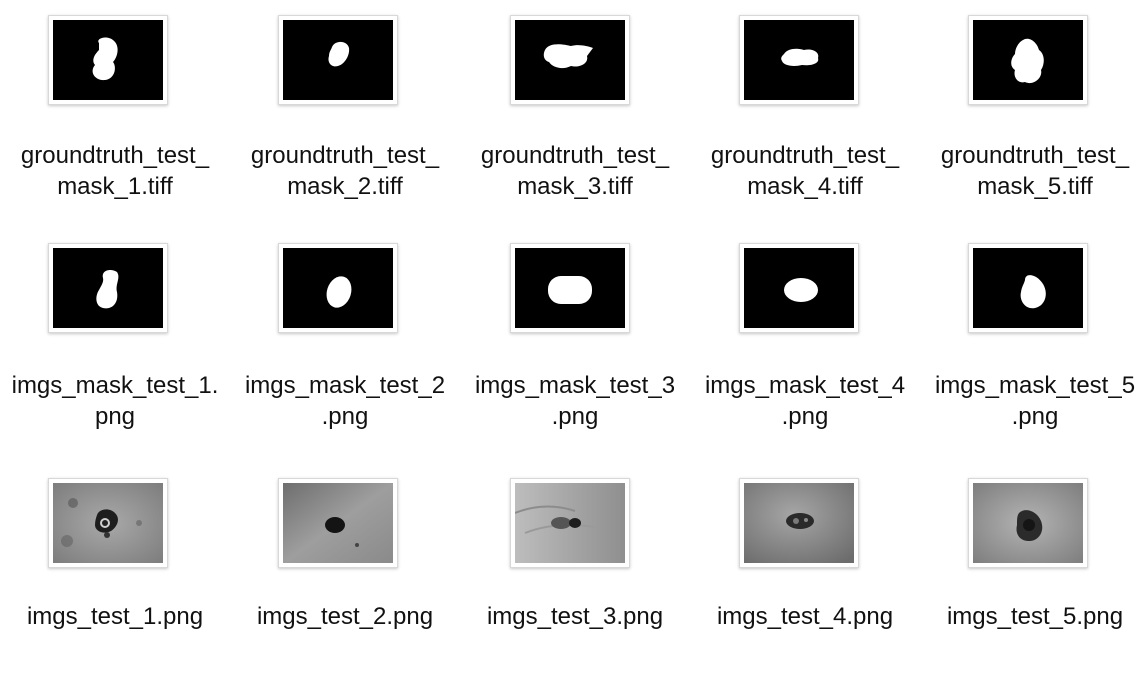 The image size is (1148, 684). I want to click on file-item-imgs-mask-test-3: imgs_mask_test_3 .png, so click(575, 340).